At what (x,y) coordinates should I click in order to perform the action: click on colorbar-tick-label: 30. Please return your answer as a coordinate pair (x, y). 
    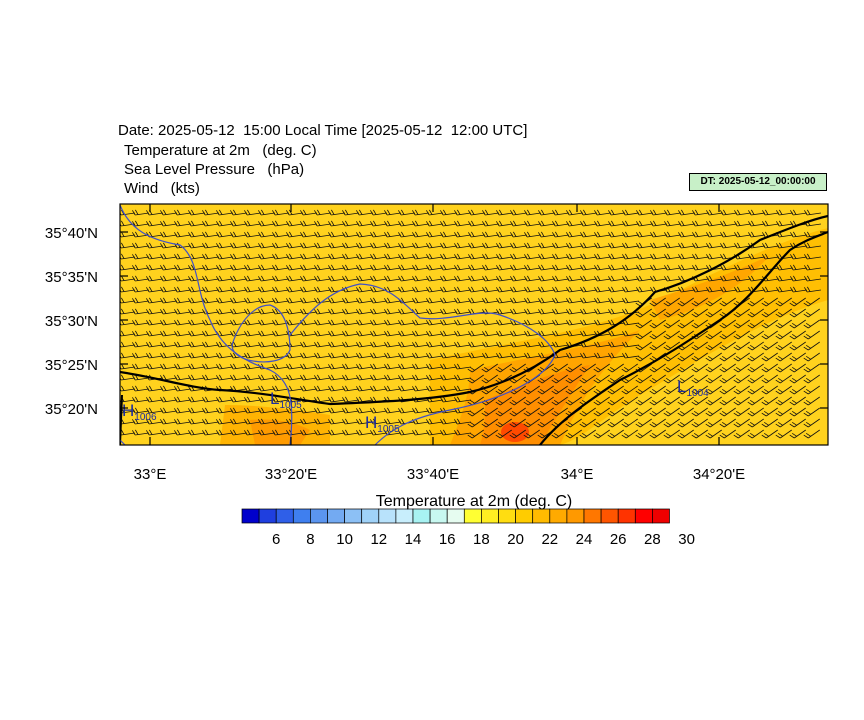
    Looking at the image, I should click on (686, 539).